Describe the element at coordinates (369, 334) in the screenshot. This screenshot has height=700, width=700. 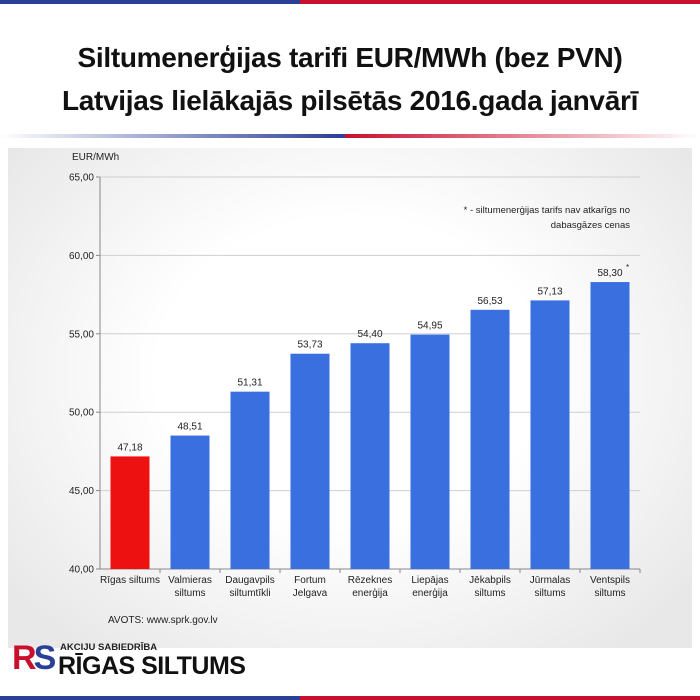
I see `data-label: 54,40` at that location.